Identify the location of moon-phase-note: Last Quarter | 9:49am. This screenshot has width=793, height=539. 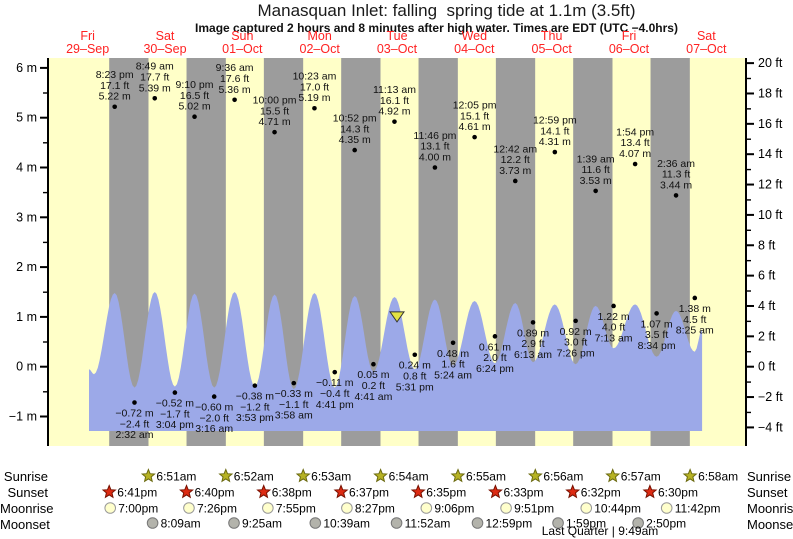
(600, 531).